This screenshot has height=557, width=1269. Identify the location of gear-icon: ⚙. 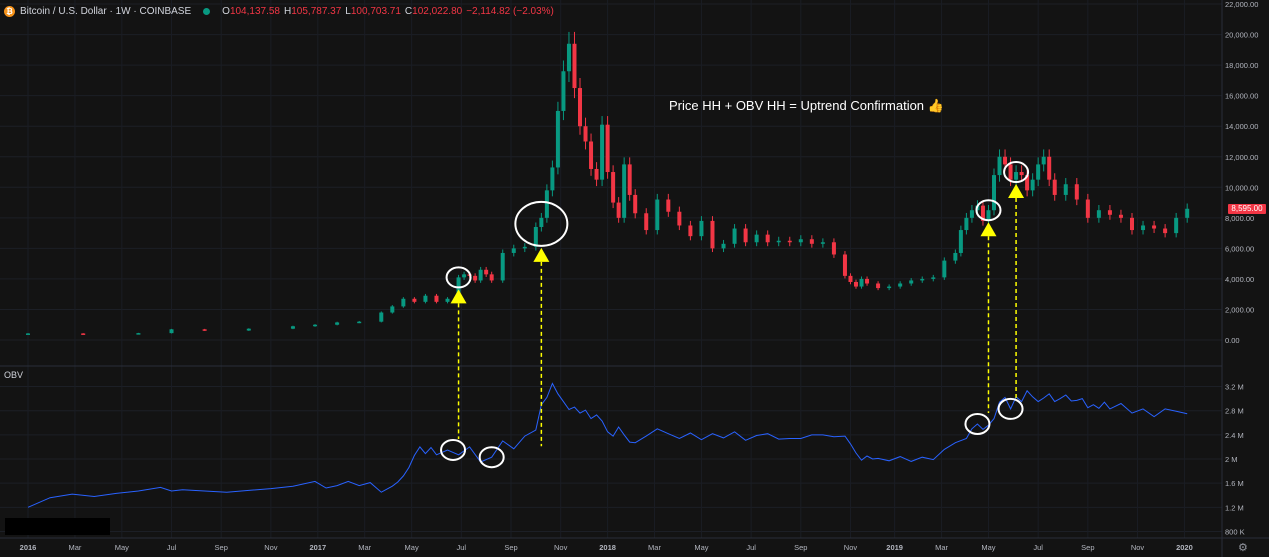
(1243, 548).